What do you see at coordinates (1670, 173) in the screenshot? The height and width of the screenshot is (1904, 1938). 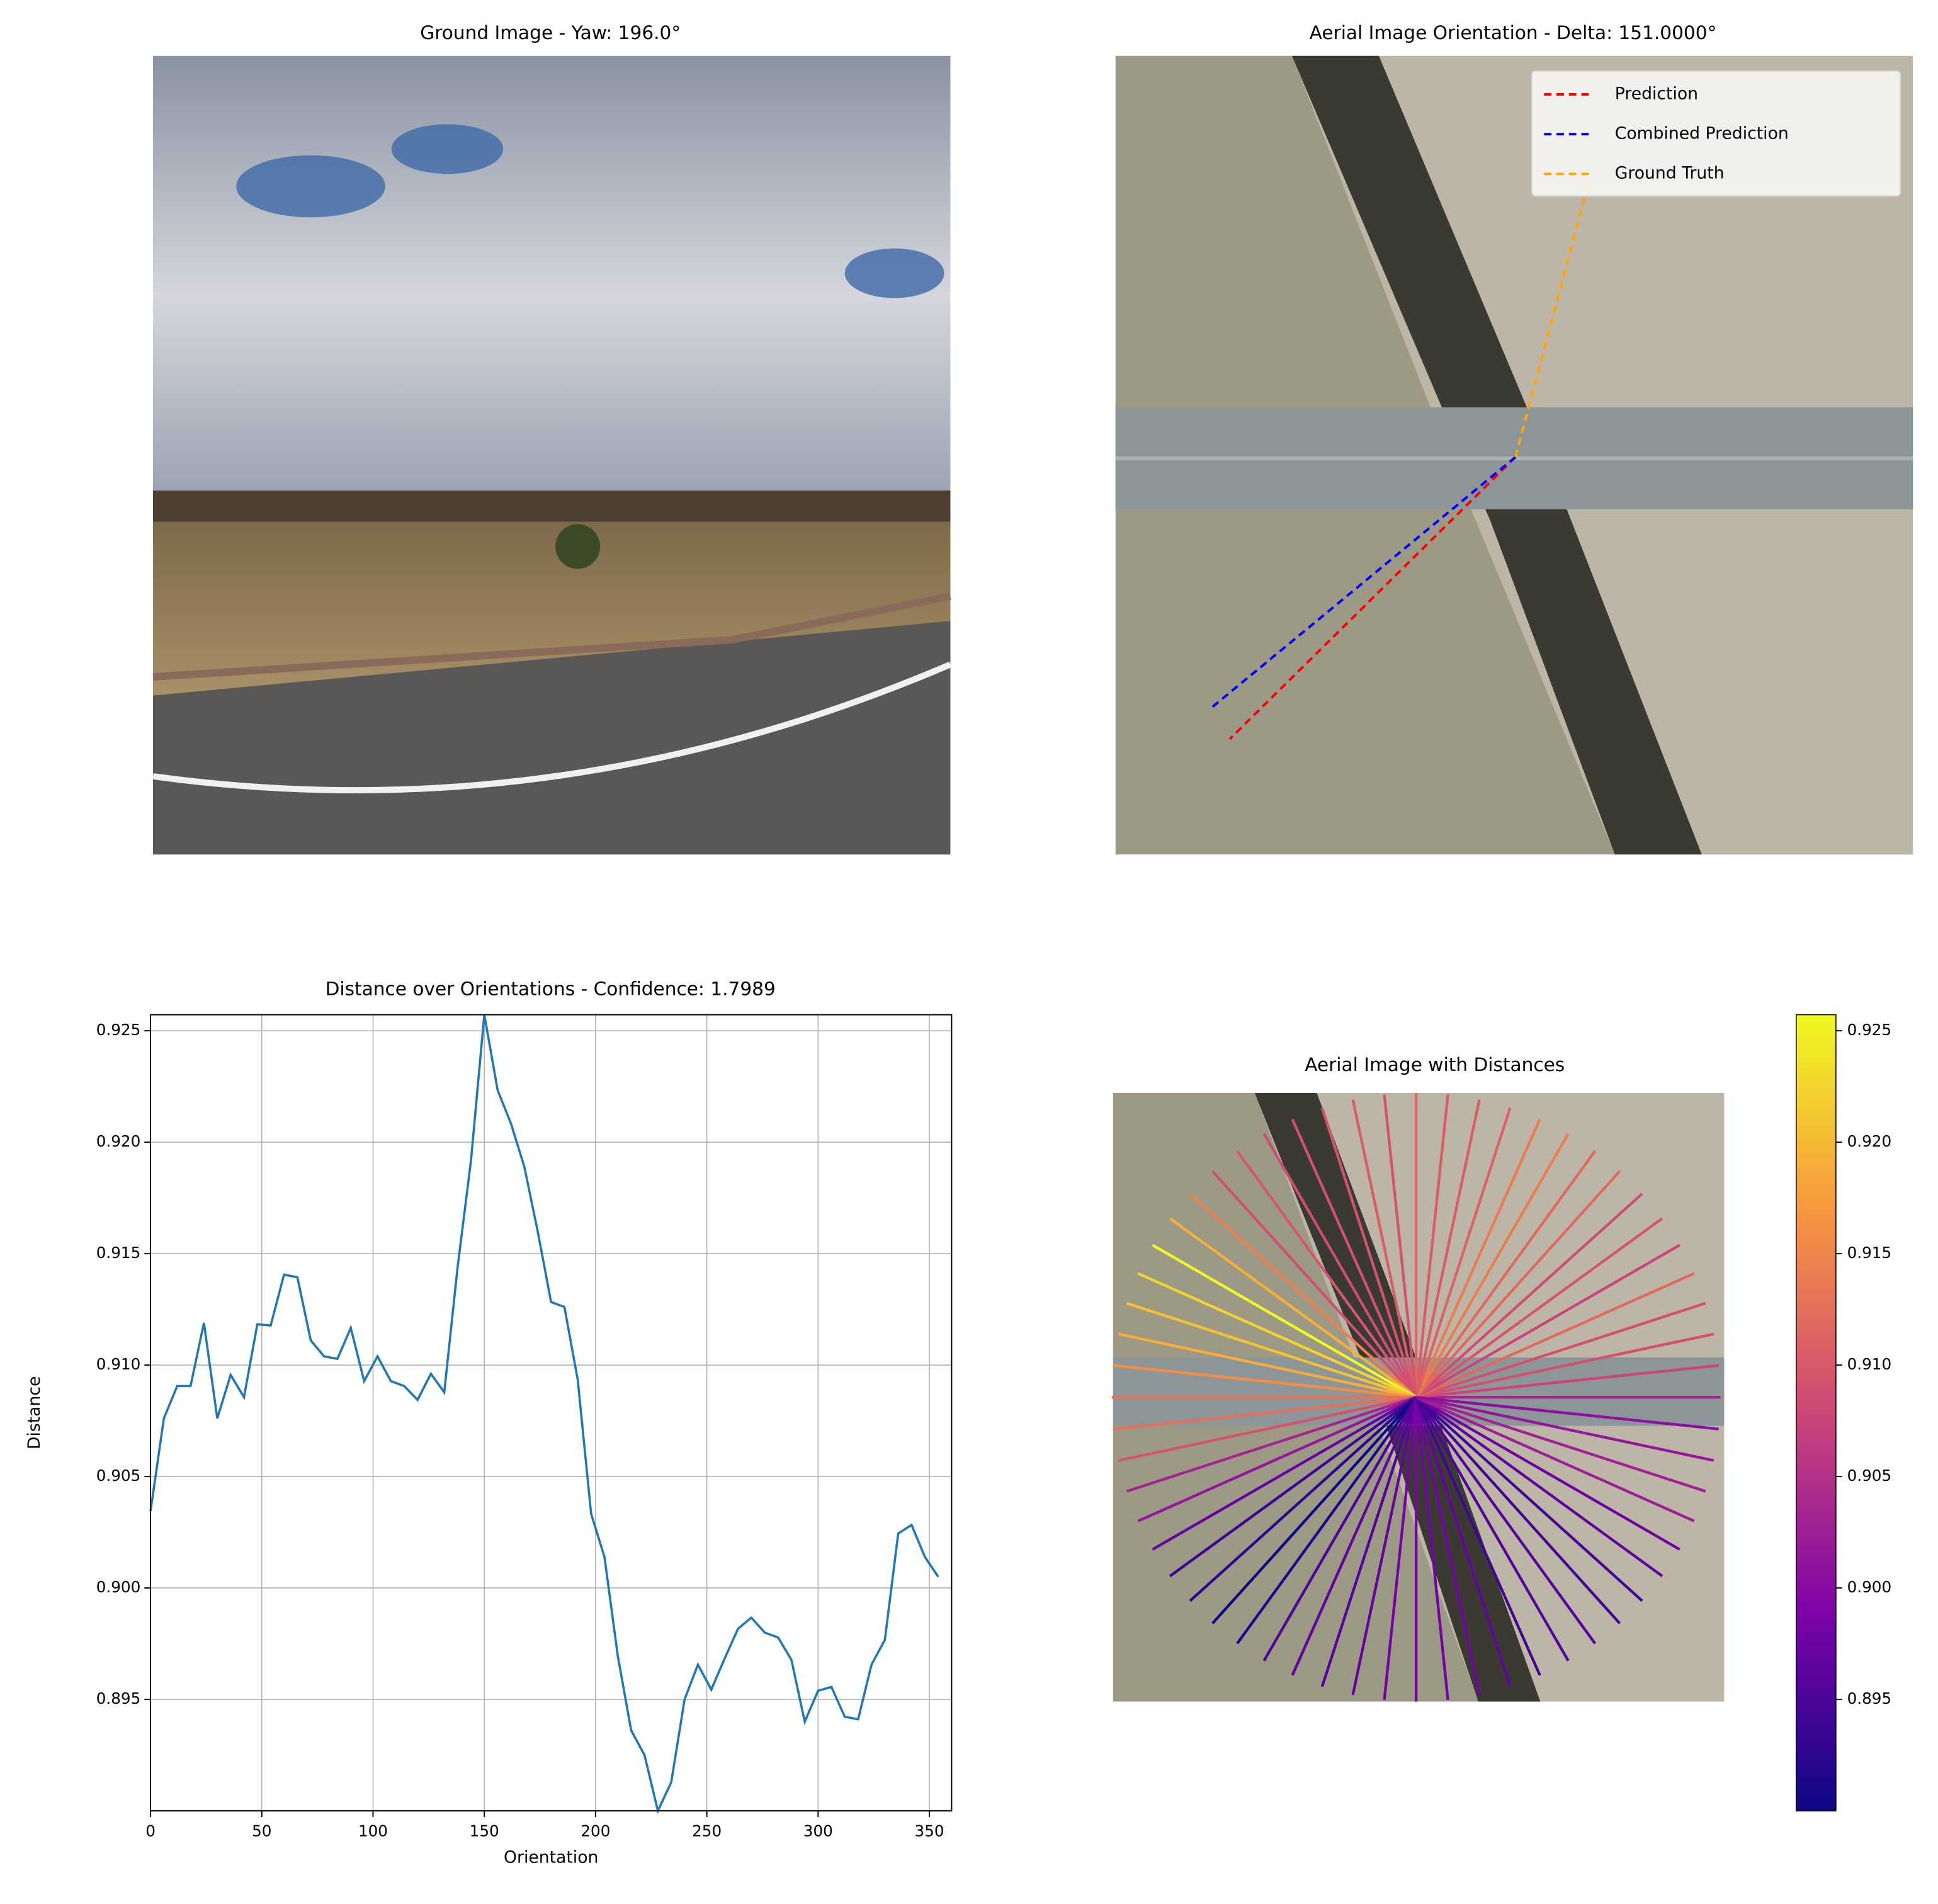 I see `legend-label: Ground Truth` at bounding box center [1670, 173].